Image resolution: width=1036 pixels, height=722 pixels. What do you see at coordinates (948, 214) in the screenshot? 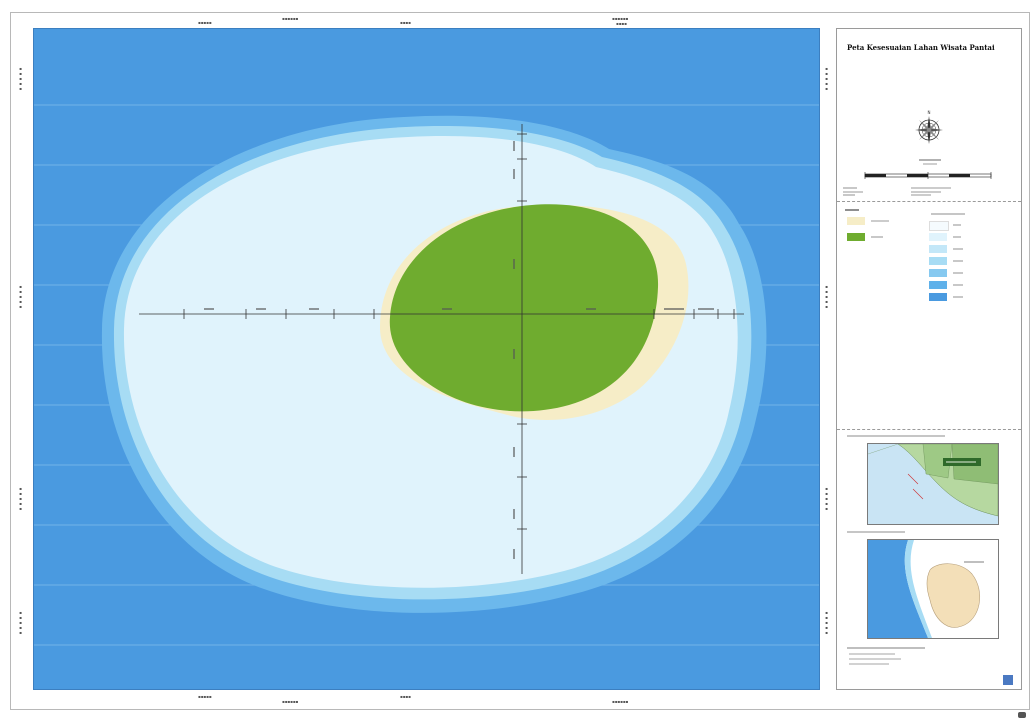
I see `depth-legend-heading-mark` at bounding box center [948, 214].